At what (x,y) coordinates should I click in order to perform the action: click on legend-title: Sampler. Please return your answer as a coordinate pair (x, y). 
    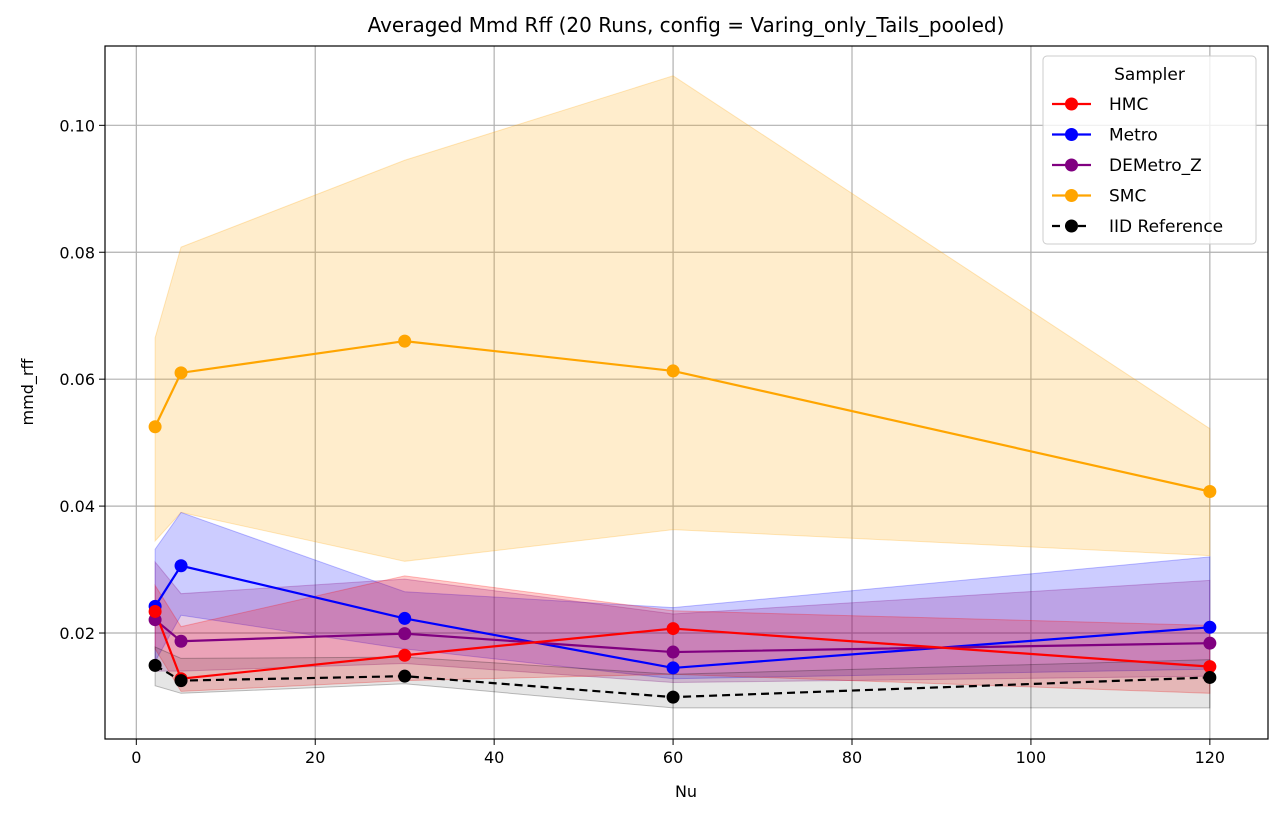
    Looking at the image, I should click on (1149, 75).